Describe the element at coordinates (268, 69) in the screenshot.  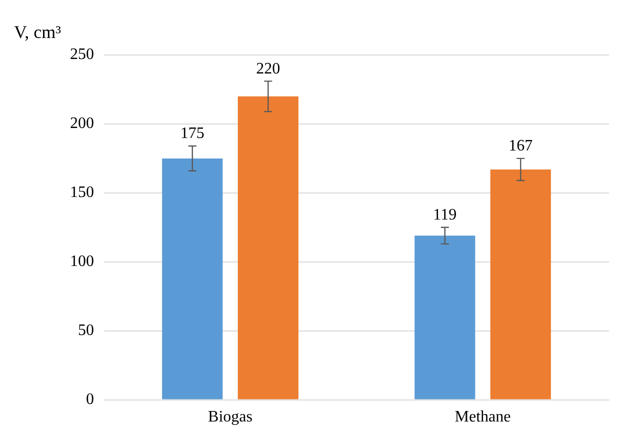
I see `data-label: 220` at that location.